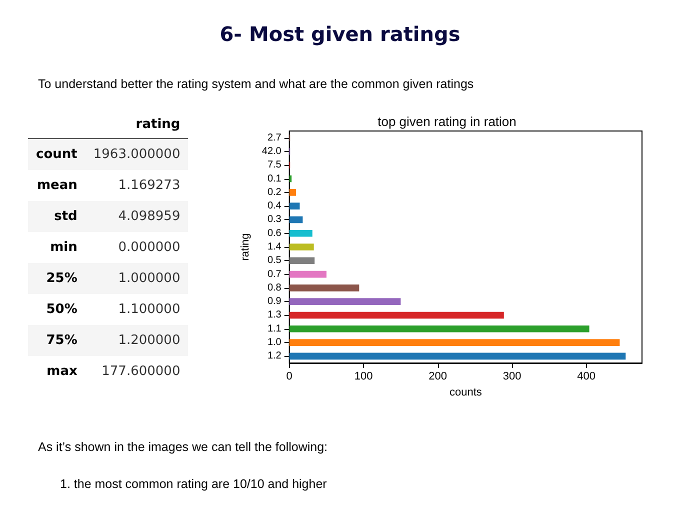 Image resolution: width=680 pixels, height=508 pixels. Describe the element at coordinates (149, 216) in the screenshot. I see `text: 4.098959` at that location.